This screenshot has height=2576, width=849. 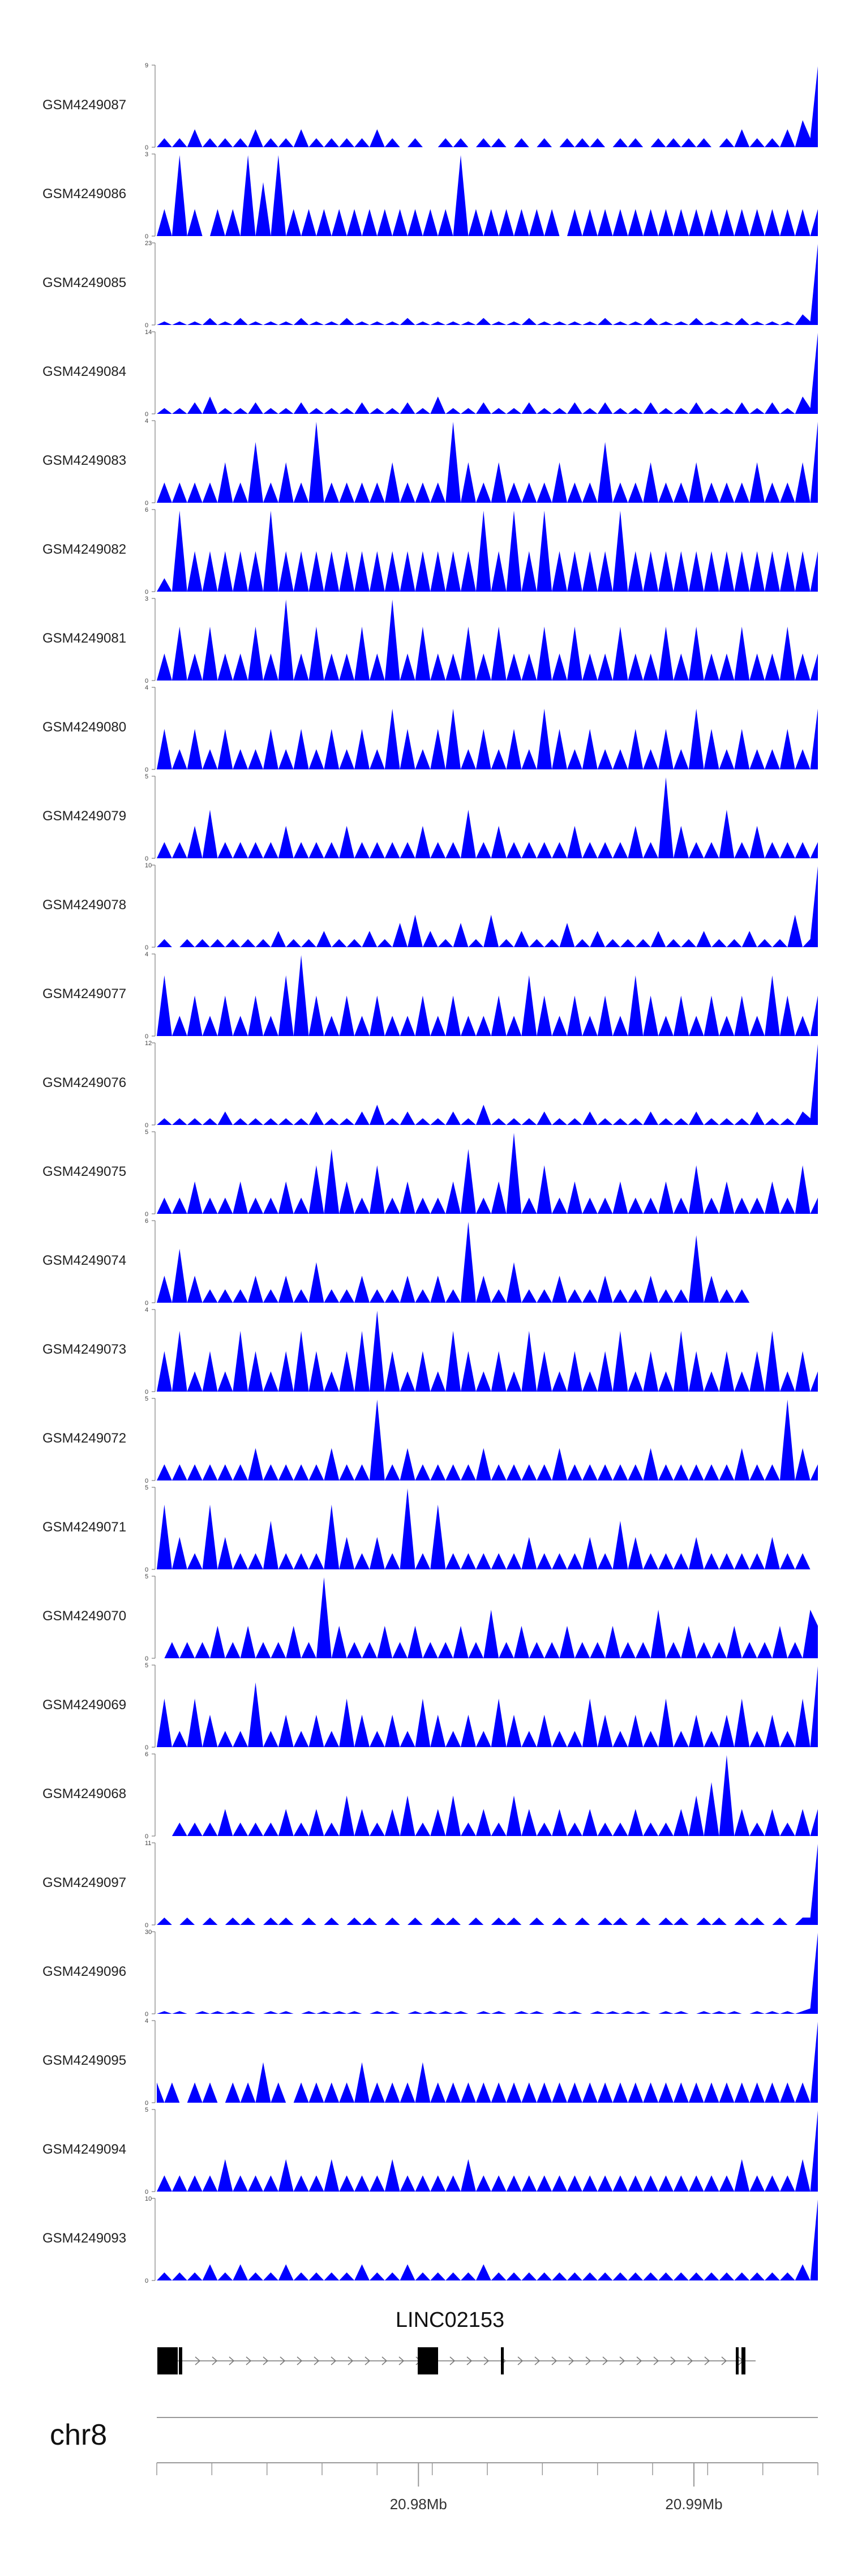 I want to click on track-GSM4249070: GSM4249070 5 0, so click(x=430, y=1617).